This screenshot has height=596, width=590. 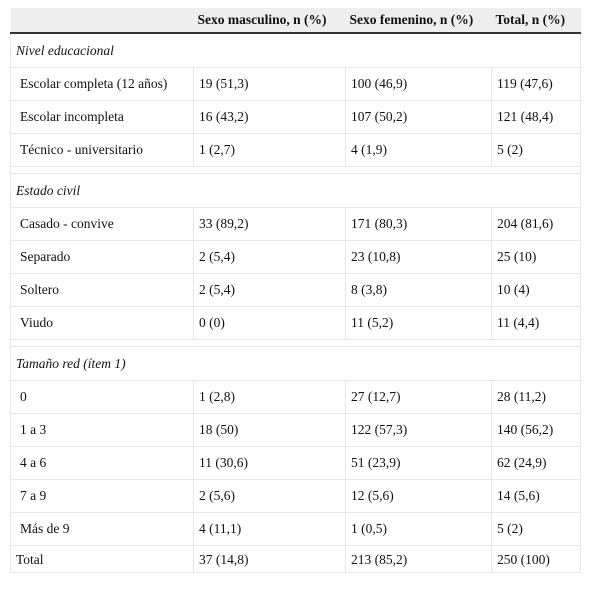 I want to click on table-row: Separado 2 (5,4) 23 (10,8) 25 (10), so click(x=295, y=257).